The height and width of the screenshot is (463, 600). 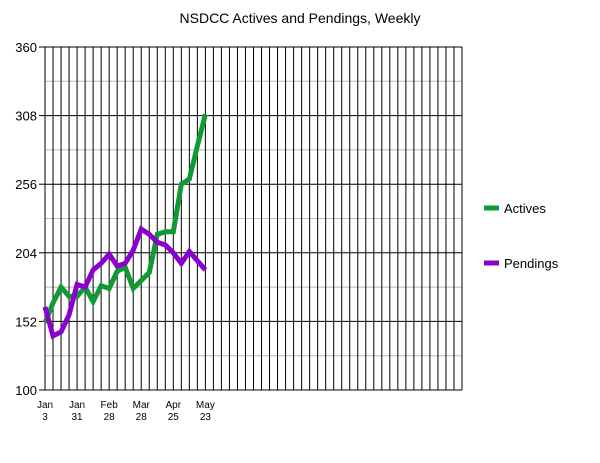 What do you see at coordinates (26, 321) in the screenshot?
I see `y-tick-label: 152` at bounding box center [26, 321].